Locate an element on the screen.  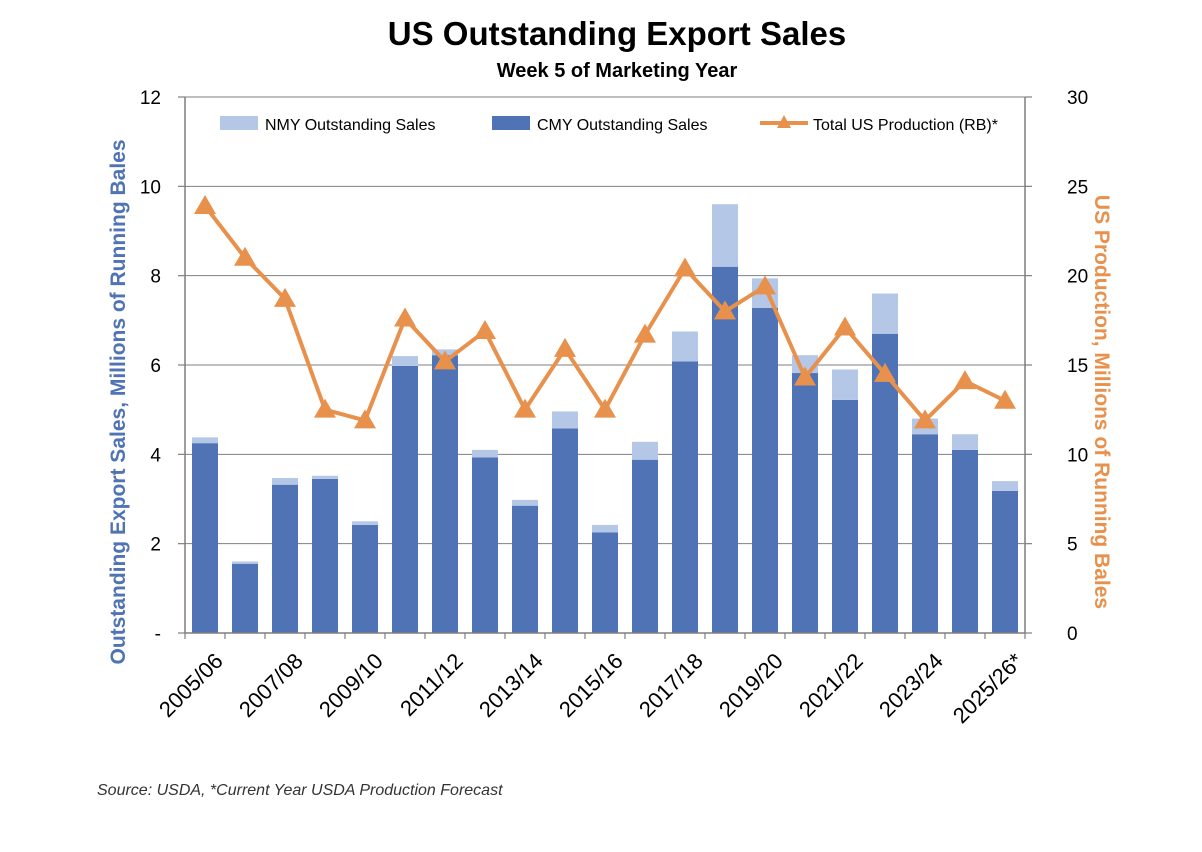
x-tick-label: 2021/22 is located at coordinates (831, 685).